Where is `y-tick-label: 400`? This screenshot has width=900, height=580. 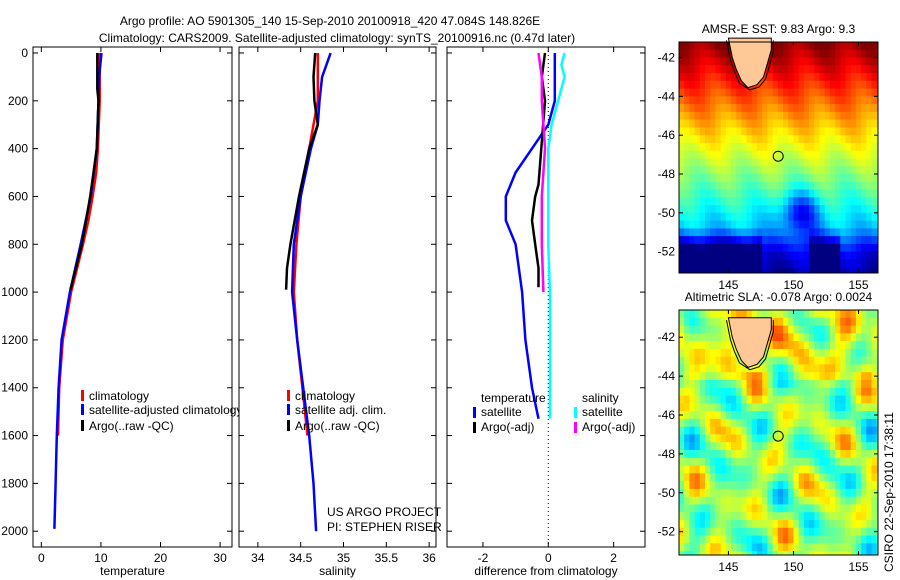 y-tick-label: 400 is located at coordinates (18, 149).